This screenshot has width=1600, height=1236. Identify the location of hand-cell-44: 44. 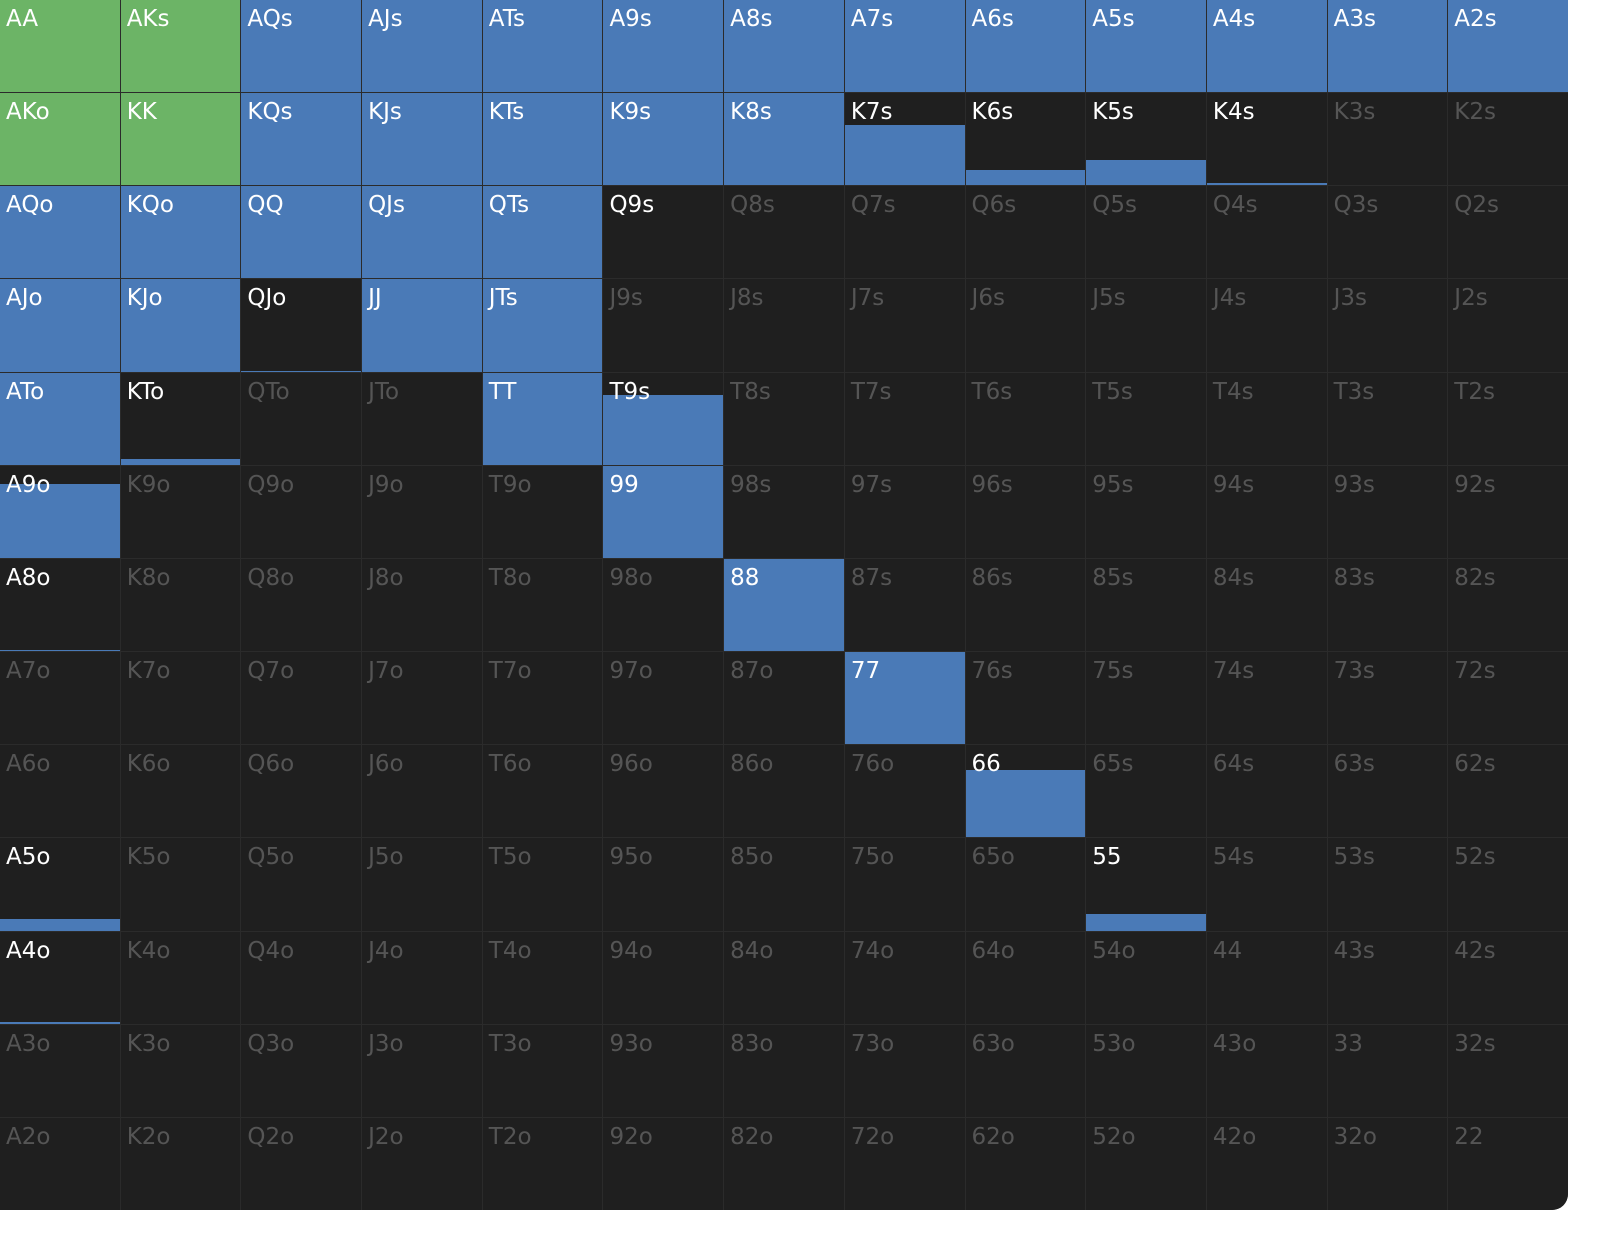
(1266, 977).